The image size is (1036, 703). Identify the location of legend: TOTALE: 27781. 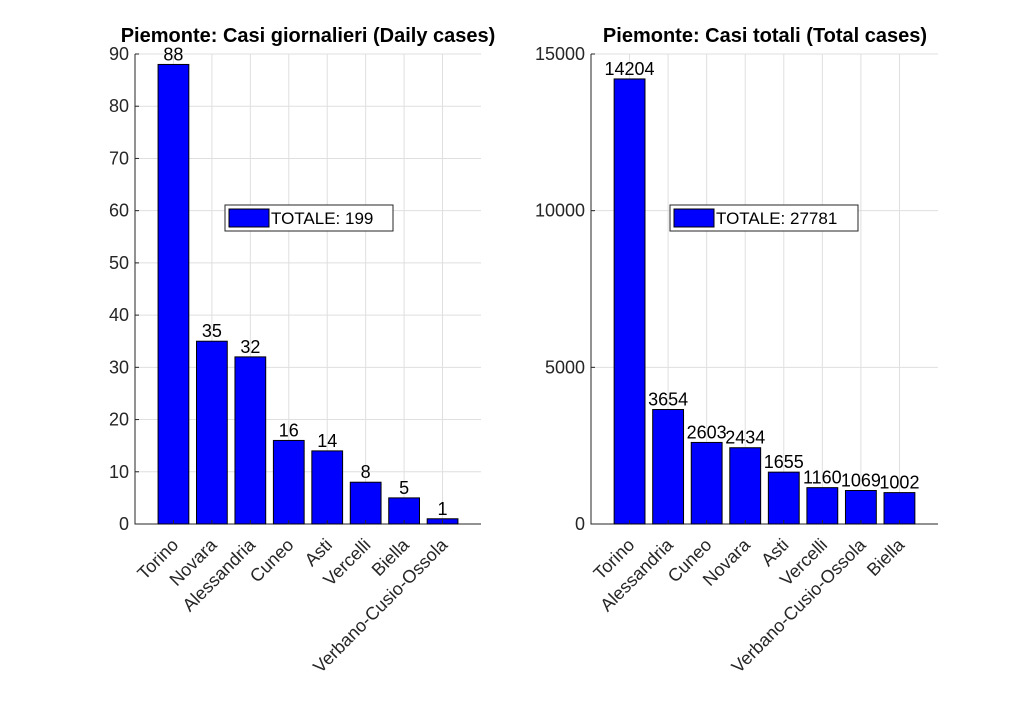
(764, 218).